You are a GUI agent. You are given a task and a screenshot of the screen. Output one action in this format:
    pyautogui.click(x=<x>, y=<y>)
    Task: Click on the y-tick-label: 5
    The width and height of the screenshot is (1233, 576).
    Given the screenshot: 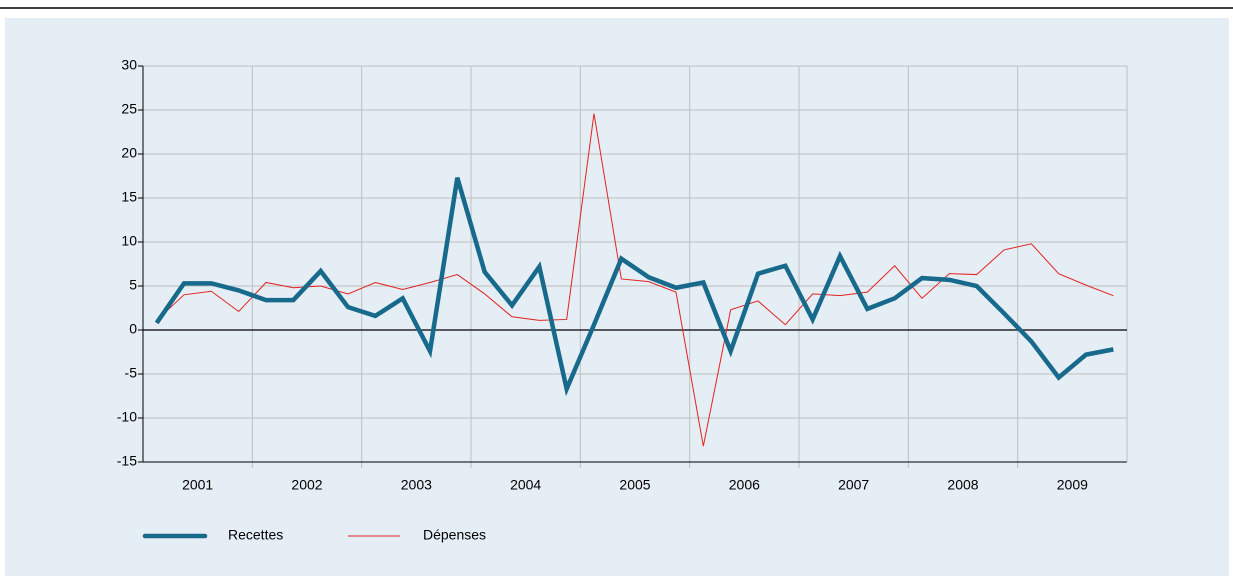 What is the action you would take?
    pyautogui.click(x=133, y=285)
    